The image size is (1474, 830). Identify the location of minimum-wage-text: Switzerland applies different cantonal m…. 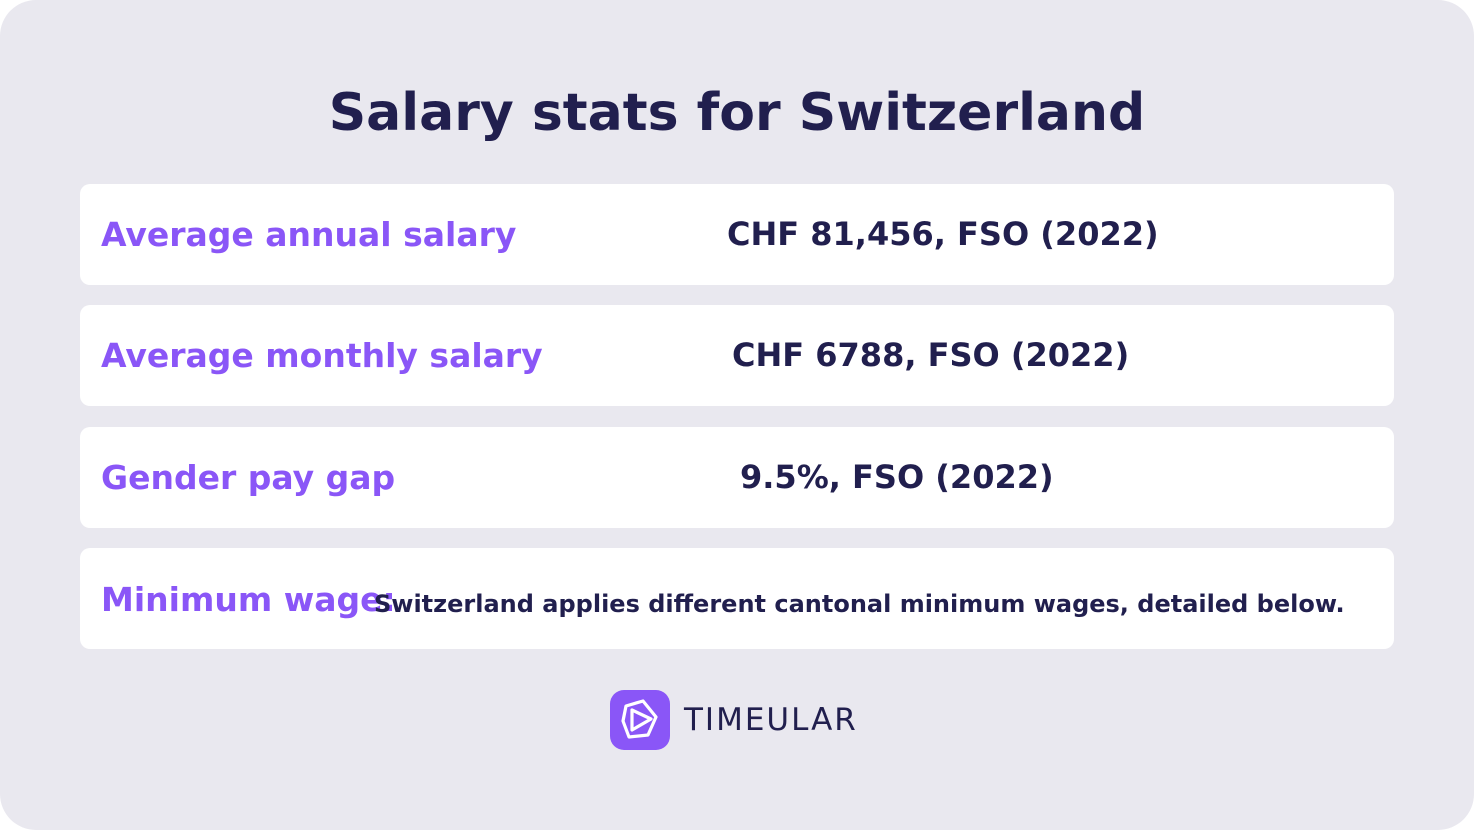
(859, 604).